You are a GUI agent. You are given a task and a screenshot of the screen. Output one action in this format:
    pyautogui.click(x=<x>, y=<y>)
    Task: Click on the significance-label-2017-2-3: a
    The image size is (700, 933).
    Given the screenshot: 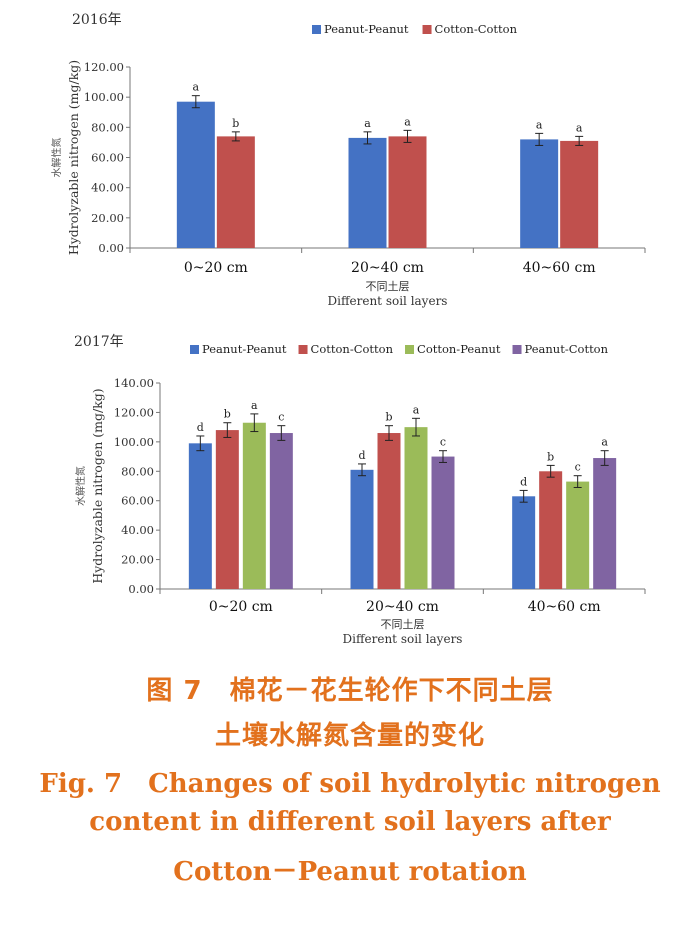 What is the action you would take?
    pyautogui.click(x=604, y=442)
    